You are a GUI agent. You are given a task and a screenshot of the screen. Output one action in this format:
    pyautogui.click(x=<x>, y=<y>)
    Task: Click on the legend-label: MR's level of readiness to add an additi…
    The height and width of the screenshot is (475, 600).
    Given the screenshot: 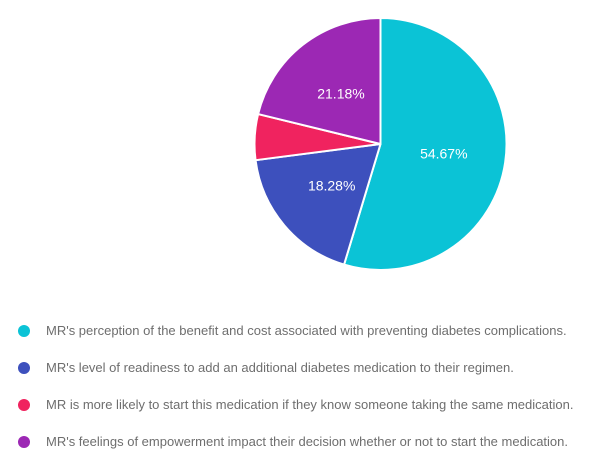 What is the action you would take?
    pyautogui.click(x=280, y=367)
    